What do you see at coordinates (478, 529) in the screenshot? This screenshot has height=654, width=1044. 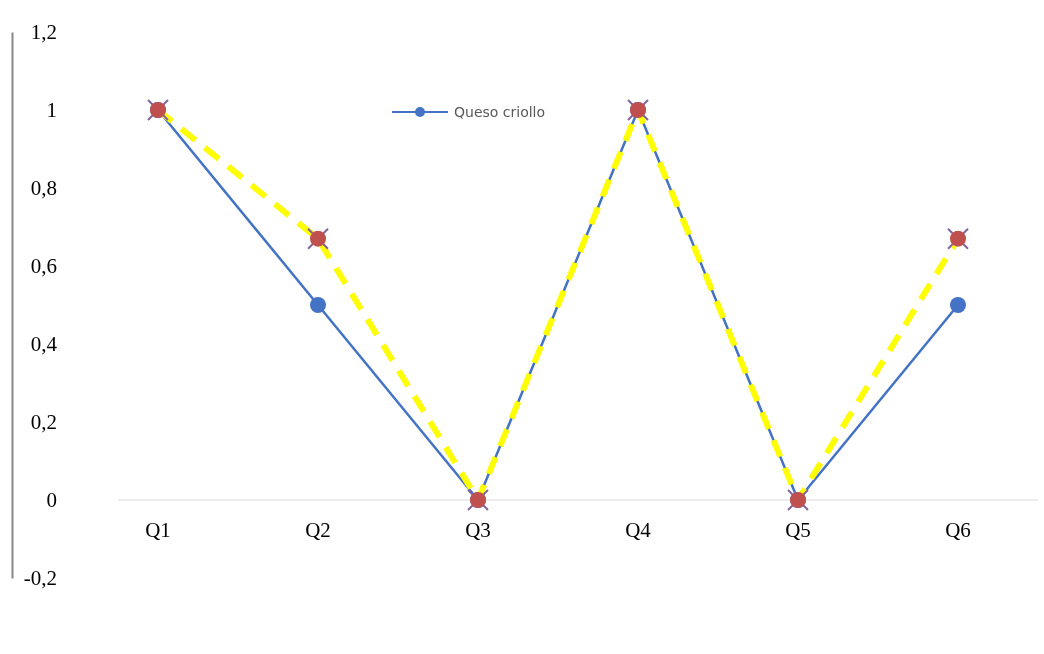 I see `x-tick-label: Q3` at bounding box center [478, 529].